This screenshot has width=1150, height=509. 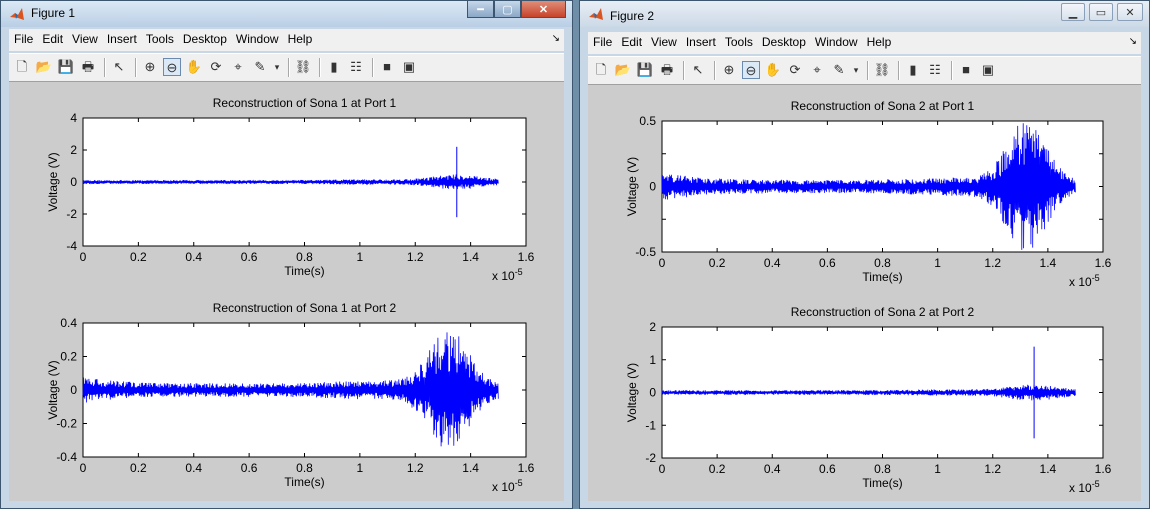 What do you see at coordinates (717, 469) in the screenshot?
I see `x-tick-label: 0.2` at bounding box center [717, 469].